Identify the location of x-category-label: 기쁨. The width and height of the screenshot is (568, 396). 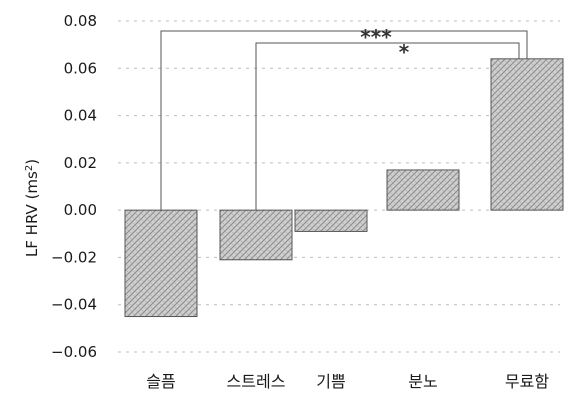
(330, 381).